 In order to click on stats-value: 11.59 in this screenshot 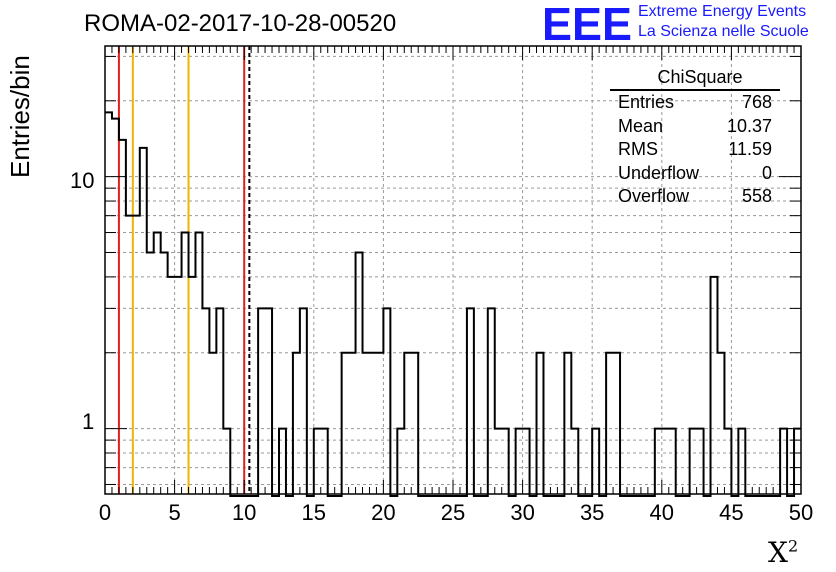, I will do `click(750, 149)`.